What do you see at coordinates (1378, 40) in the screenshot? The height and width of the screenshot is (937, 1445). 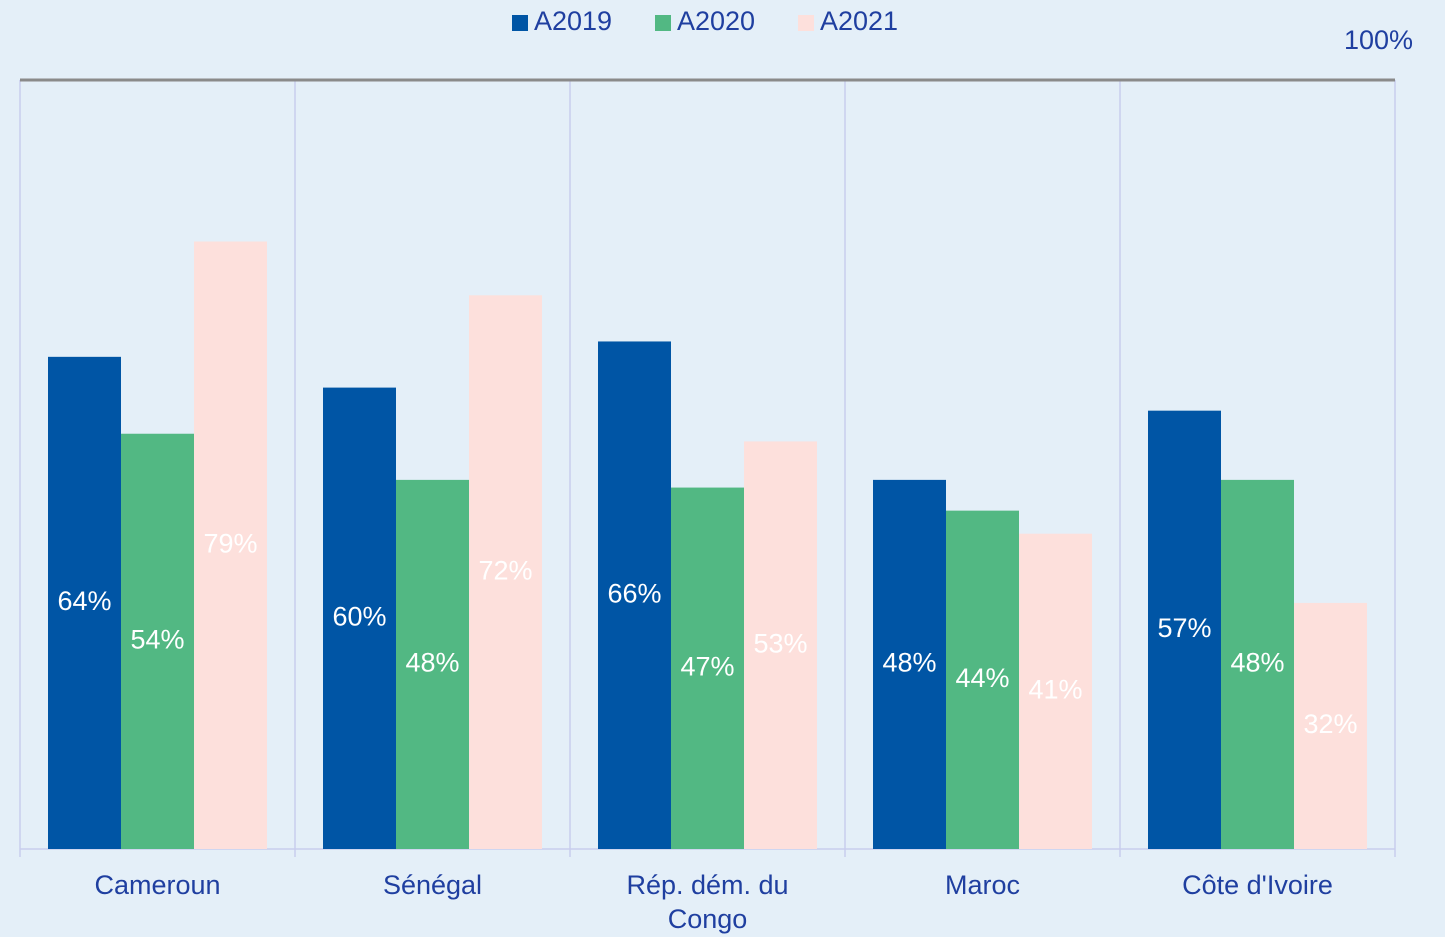 I see `y-tick-label: 100%` at bounding box center [1378, 40].